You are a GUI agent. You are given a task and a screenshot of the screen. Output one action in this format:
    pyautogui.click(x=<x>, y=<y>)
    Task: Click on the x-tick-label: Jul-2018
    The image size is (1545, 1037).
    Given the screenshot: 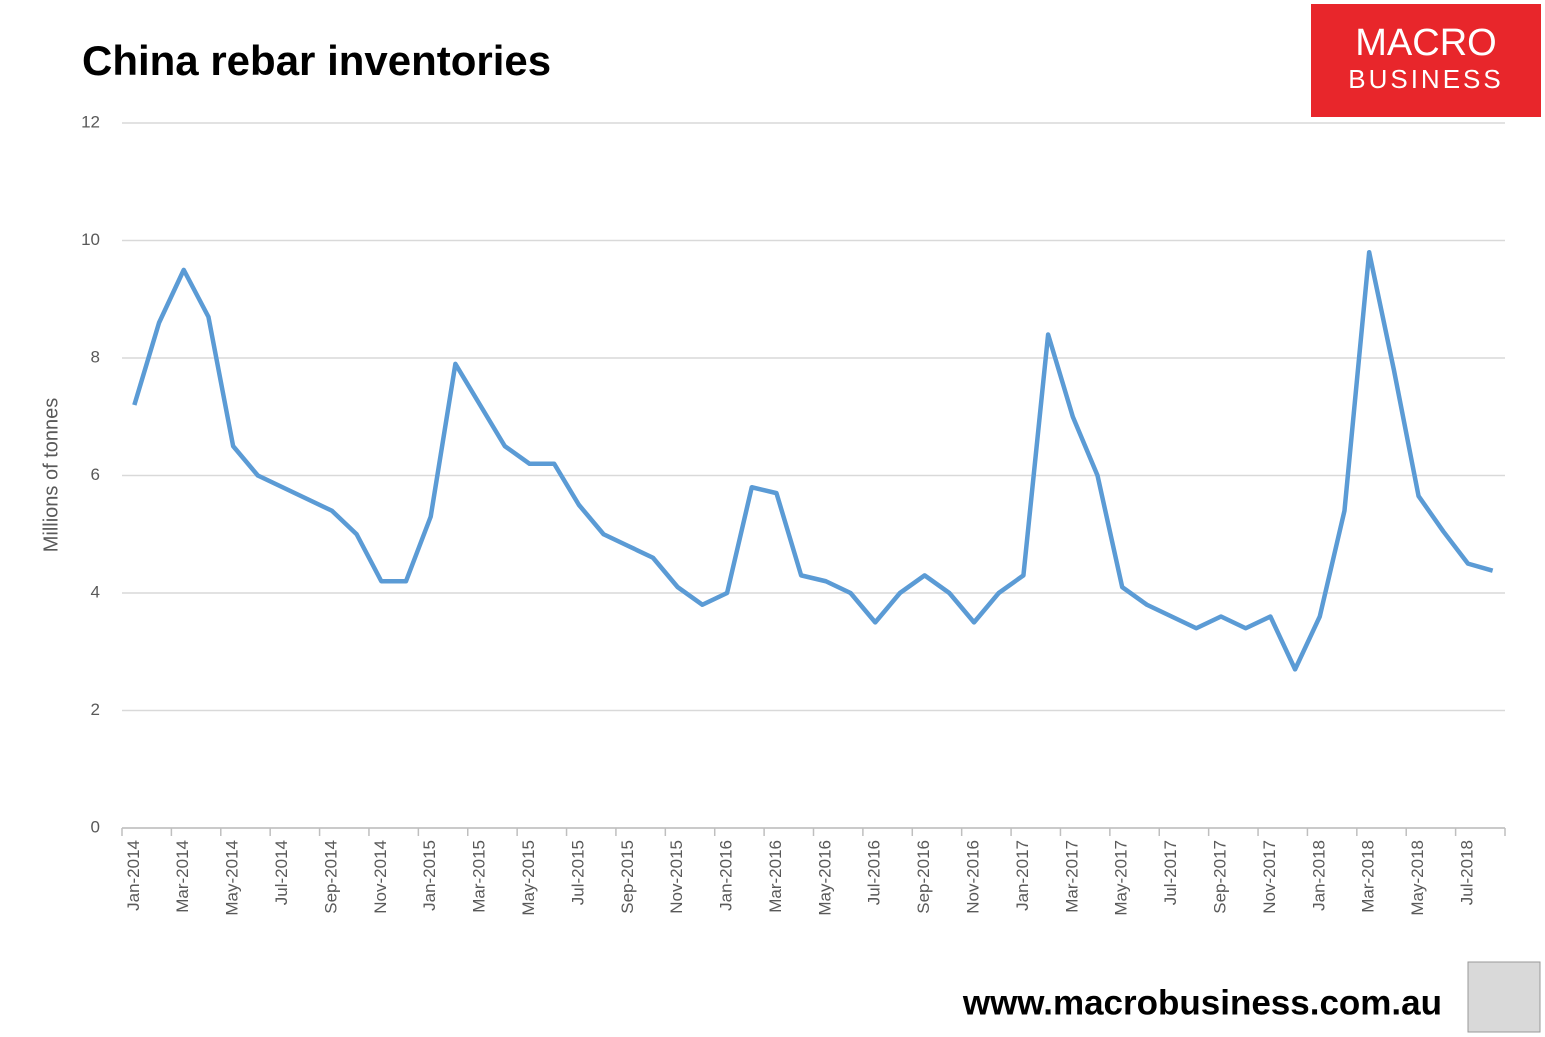 What is the action you would take?
    pyautogui.click(x=1466, y=872)
    